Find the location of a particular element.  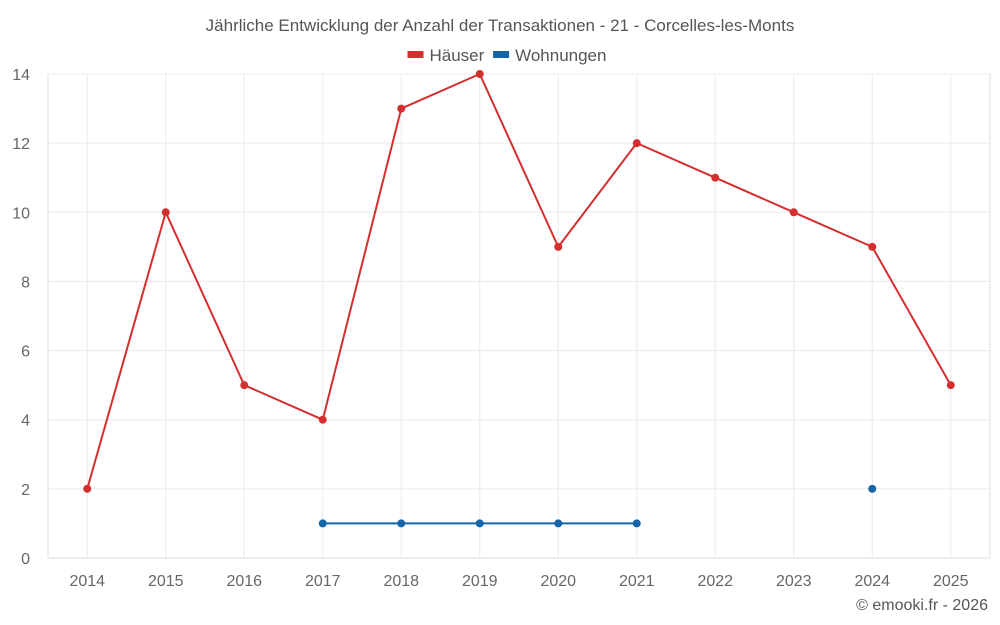

x-tick-label: 2022 is located at coordinates (715, 581).